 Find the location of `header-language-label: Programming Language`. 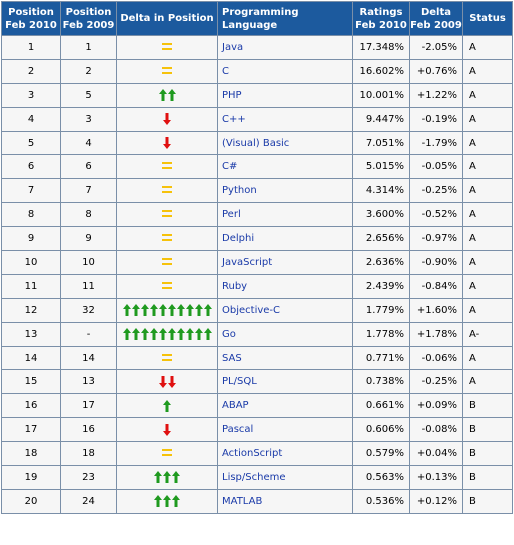

header-language-label: Programming Language is located at coordinates (260, 18).